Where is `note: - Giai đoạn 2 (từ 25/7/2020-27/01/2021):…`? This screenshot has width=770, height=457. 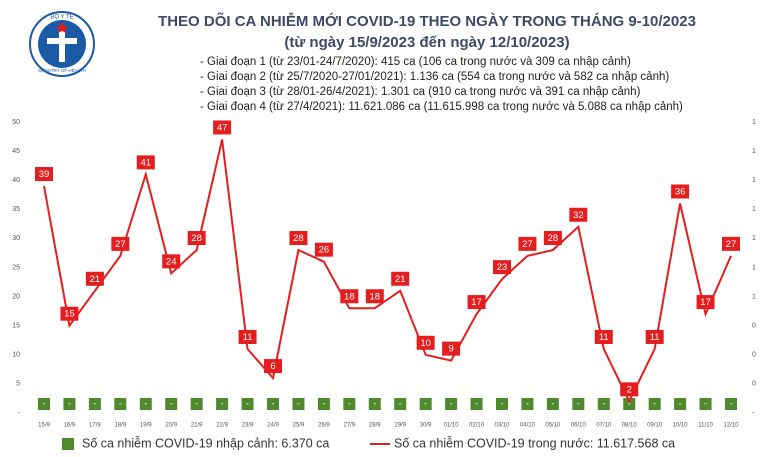
note: - Giai đoạn 2 (từ 25/7/2020-27/01/2021):… is located at coordinates (434, 77).